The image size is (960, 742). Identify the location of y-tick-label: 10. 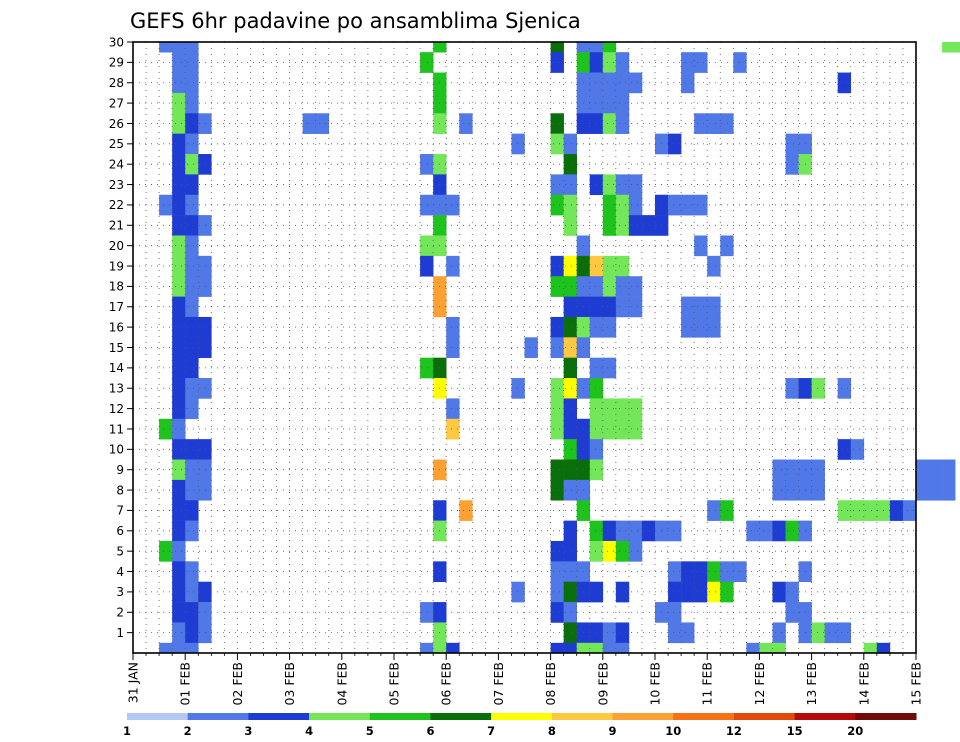
(116, 450).